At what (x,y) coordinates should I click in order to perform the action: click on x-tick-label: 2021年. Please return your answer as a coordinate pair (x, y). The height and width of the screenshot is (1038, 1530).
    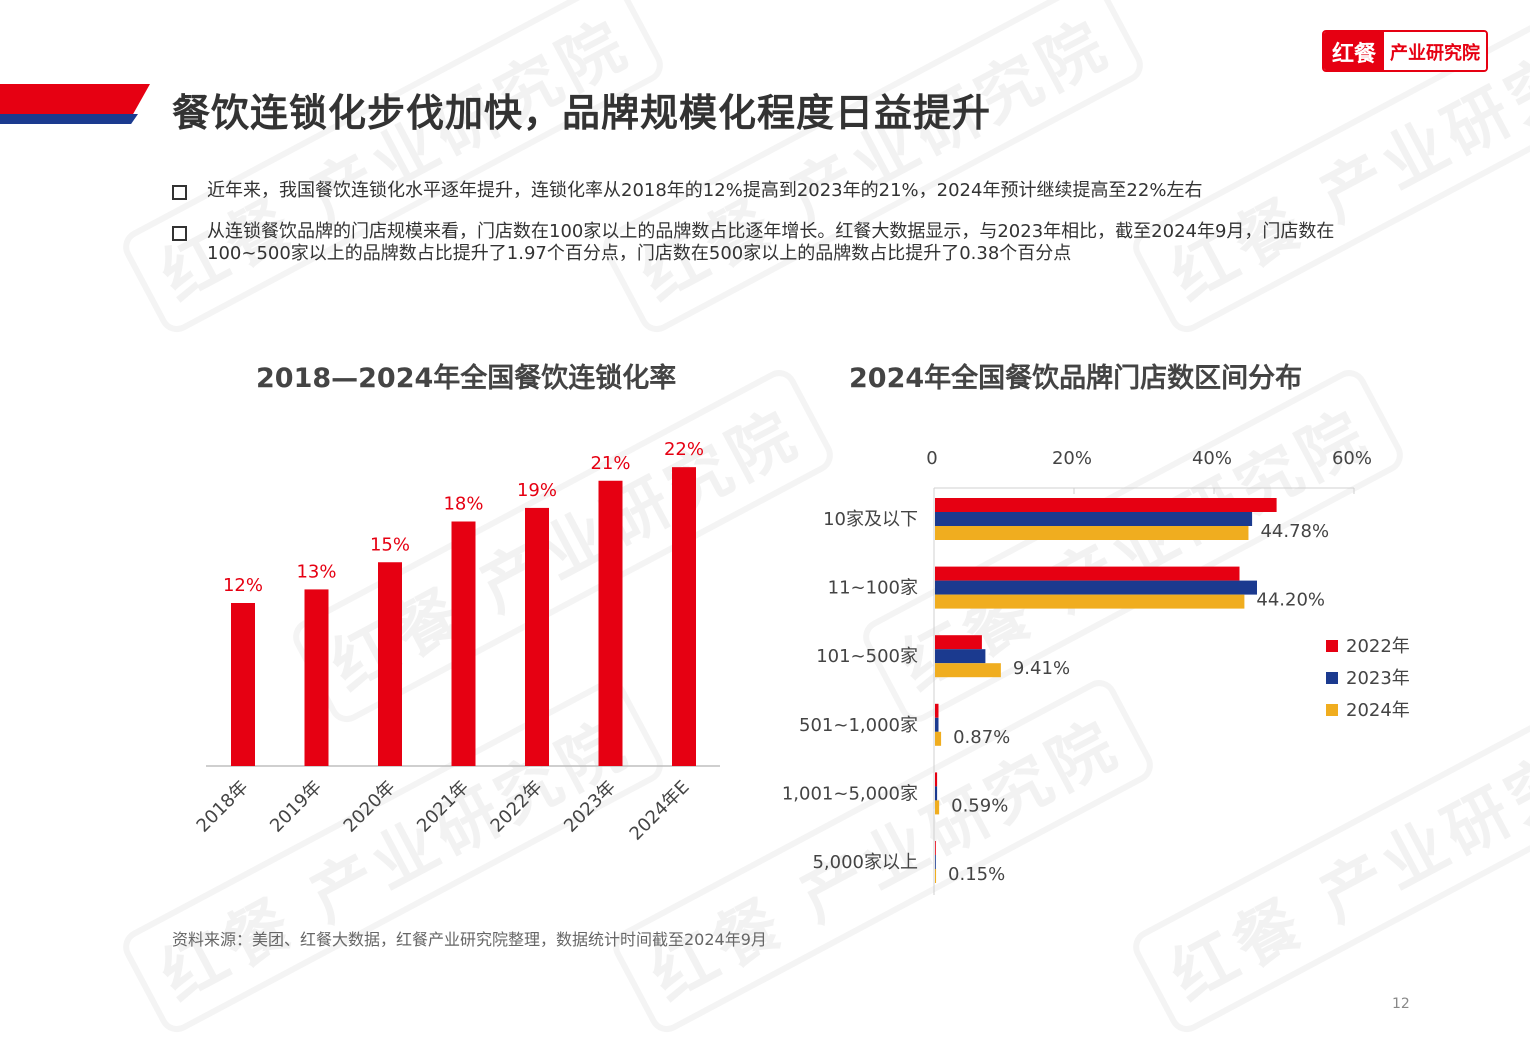
    Looking at the image, I should click on (443, 807).